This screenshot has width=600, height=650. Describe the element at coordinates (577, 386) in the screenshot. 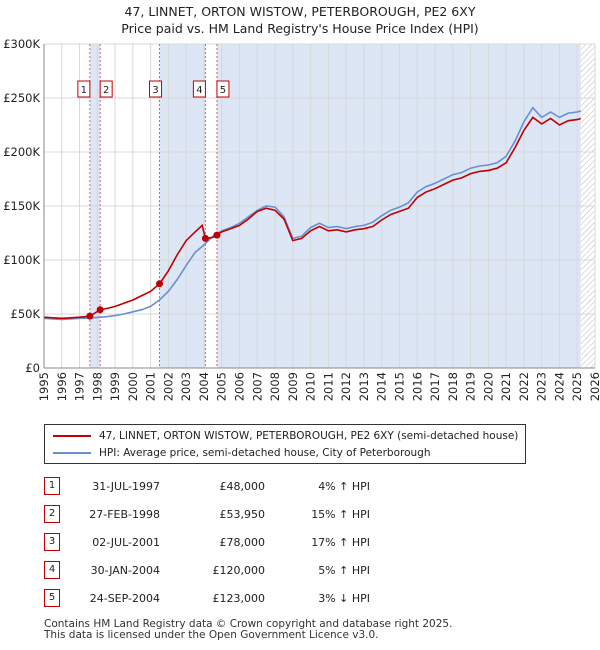

I see `x-tick-label: 2025` at that location.